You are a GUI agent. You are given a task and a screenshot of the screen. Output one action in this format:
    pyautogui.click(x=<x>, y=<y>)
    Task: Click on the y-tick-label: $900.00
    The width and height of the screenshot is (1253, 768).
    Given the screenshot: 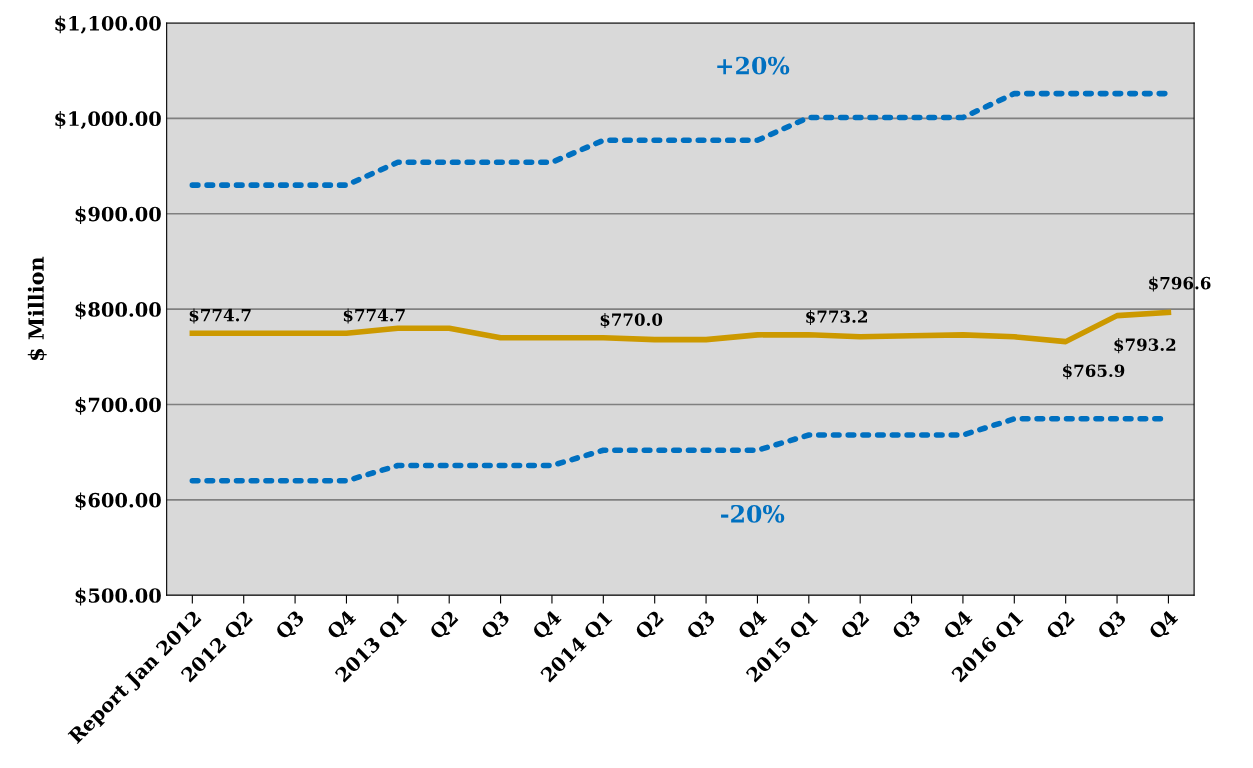 What is the action you would take?
    pyautogui.click(x=118, y=215)
    